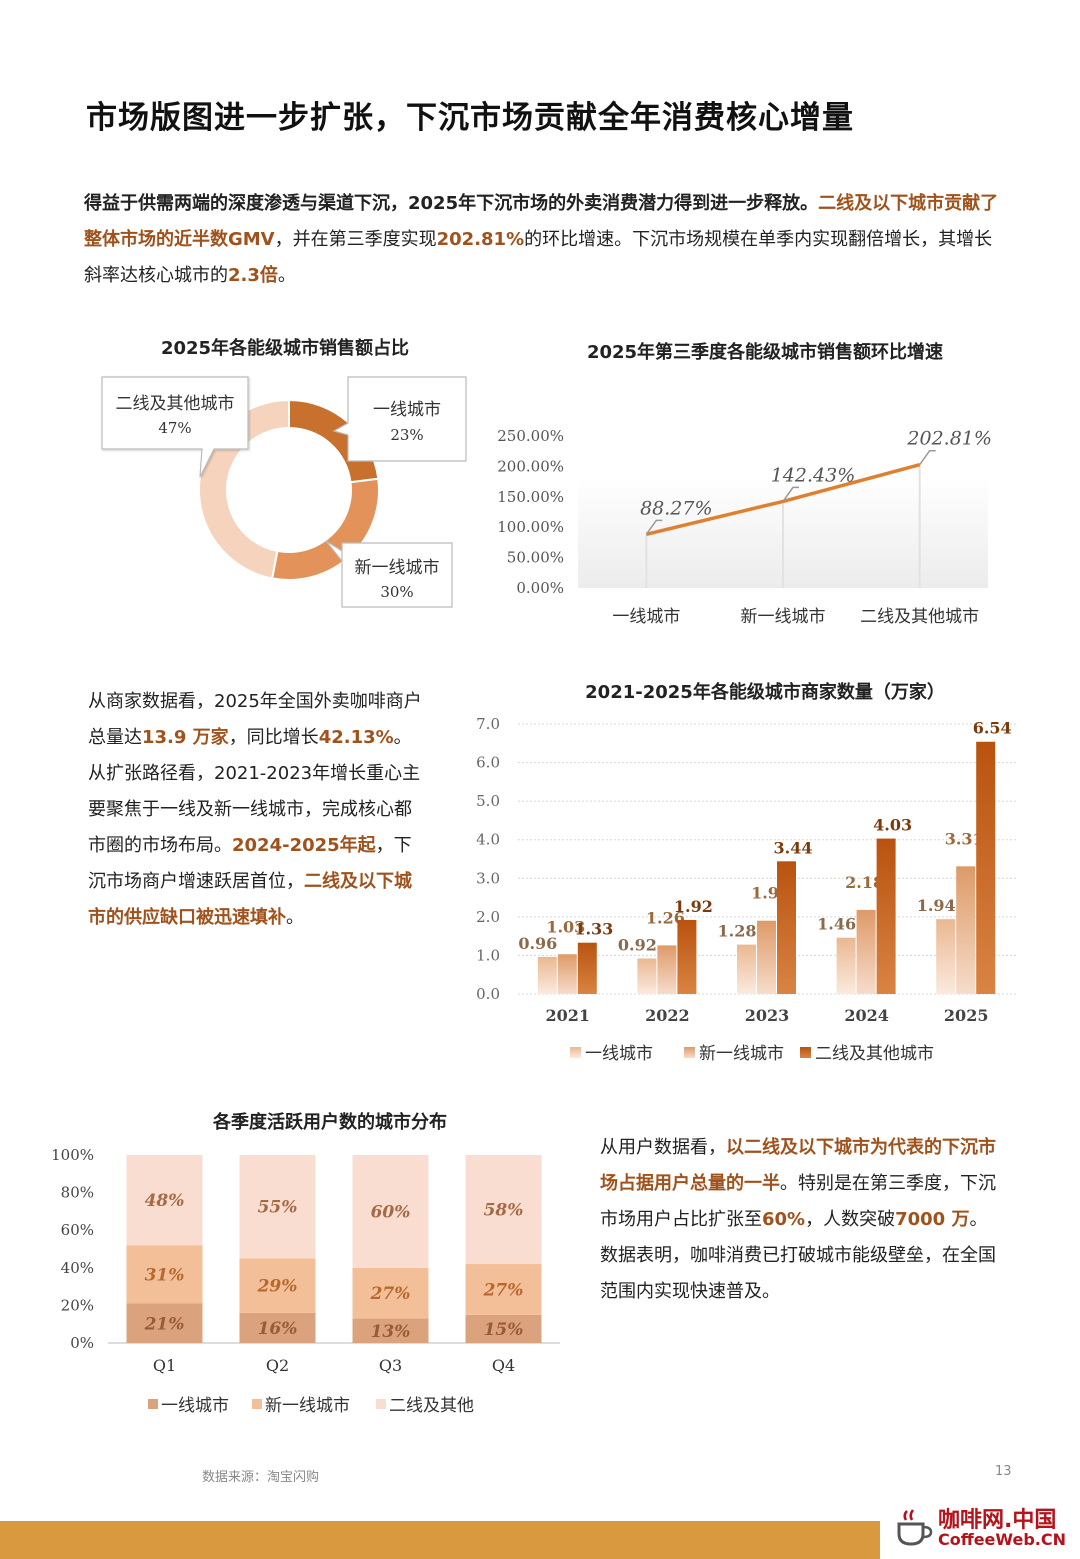 The image size is (1080, 1559). Describe the element at coordinates (396, 592) in the screenshot. I see `donut-label-new-first-tier-value: 30%` at that location.